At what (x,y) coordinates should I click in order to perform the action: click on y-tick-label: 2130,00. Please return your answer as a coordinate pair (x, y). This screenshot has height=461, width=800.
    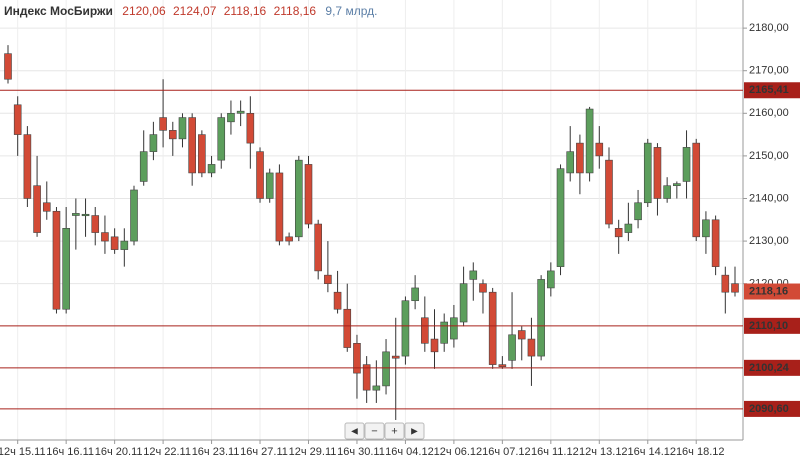
    Looking at the image, I should click on (769, 241).